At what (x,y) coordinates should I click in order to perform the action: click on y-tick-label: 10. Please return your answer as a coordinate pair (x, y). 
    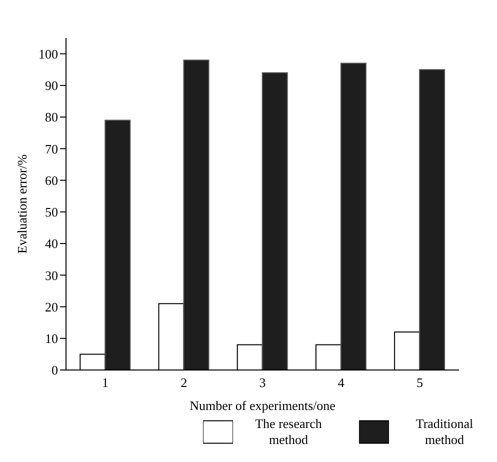
    Looking at the image, I should click on (51, 338).